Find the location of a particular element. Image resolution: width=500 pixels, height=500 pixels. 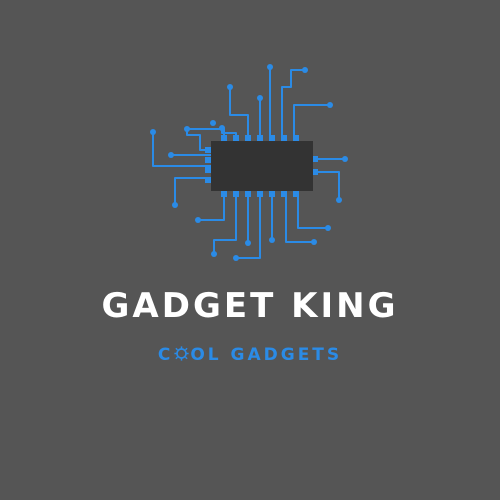

chip-body is located at coordinates (262, 166).